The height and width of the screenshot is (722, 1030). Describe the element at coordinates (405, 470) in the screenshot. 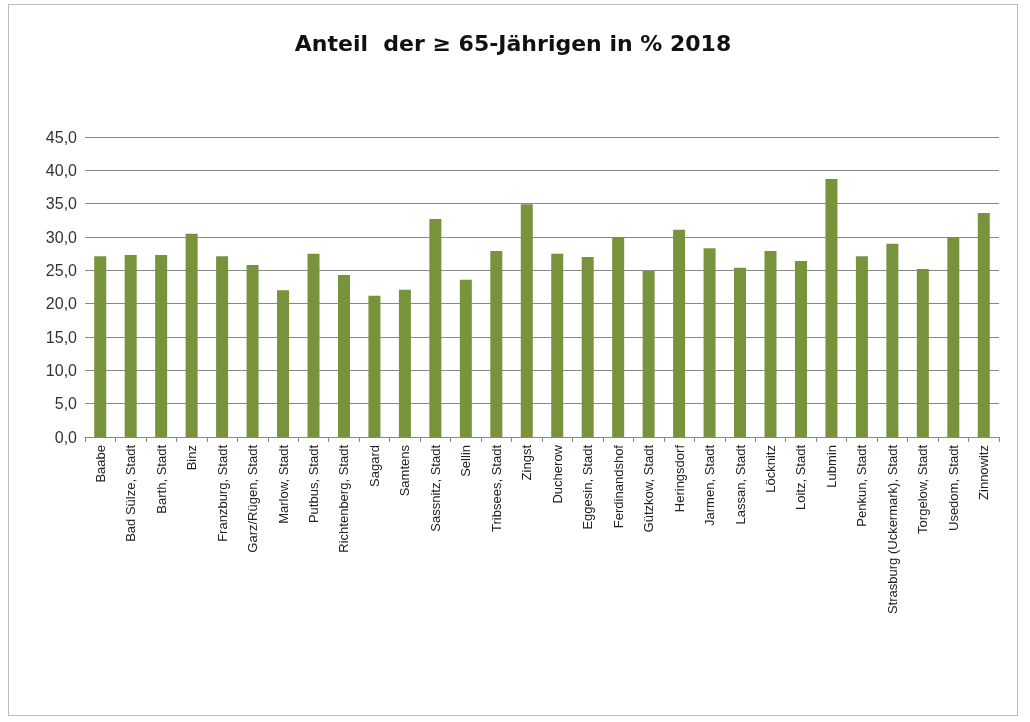

I see `x-tick-label: Samtens` at that location.